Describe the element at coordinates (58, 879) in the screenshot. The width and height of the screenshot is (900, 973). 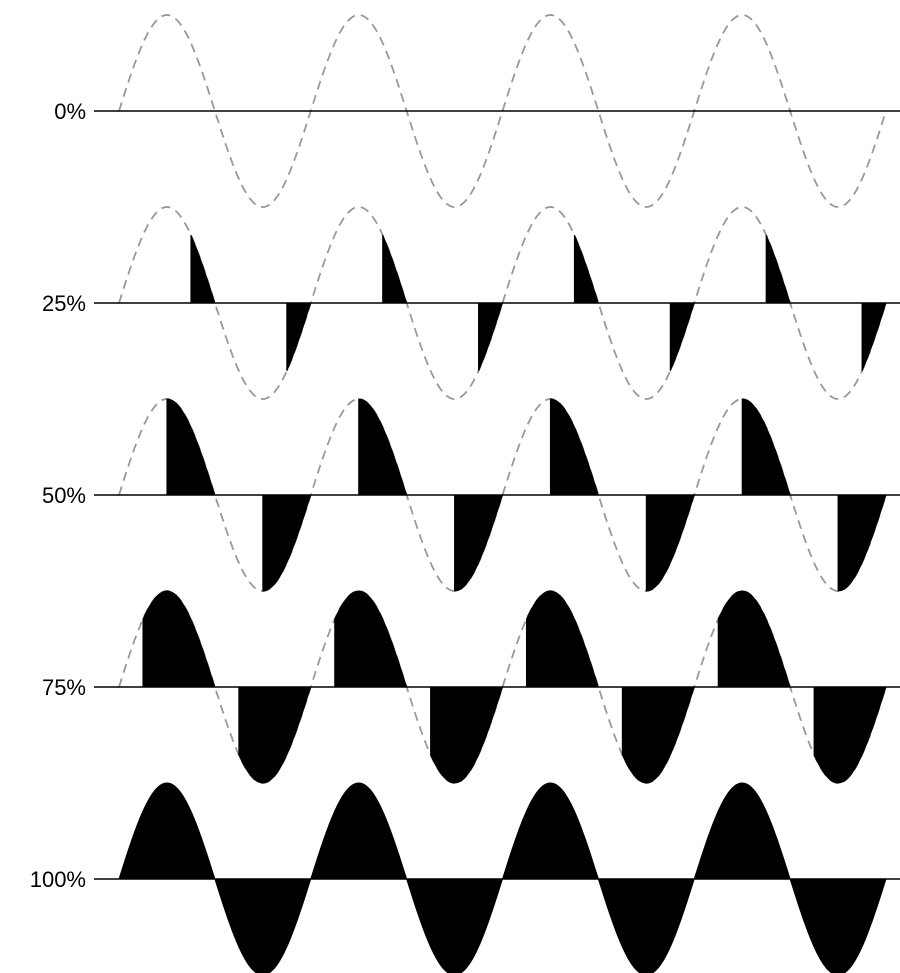
I see `row-label: 100%` at that location.